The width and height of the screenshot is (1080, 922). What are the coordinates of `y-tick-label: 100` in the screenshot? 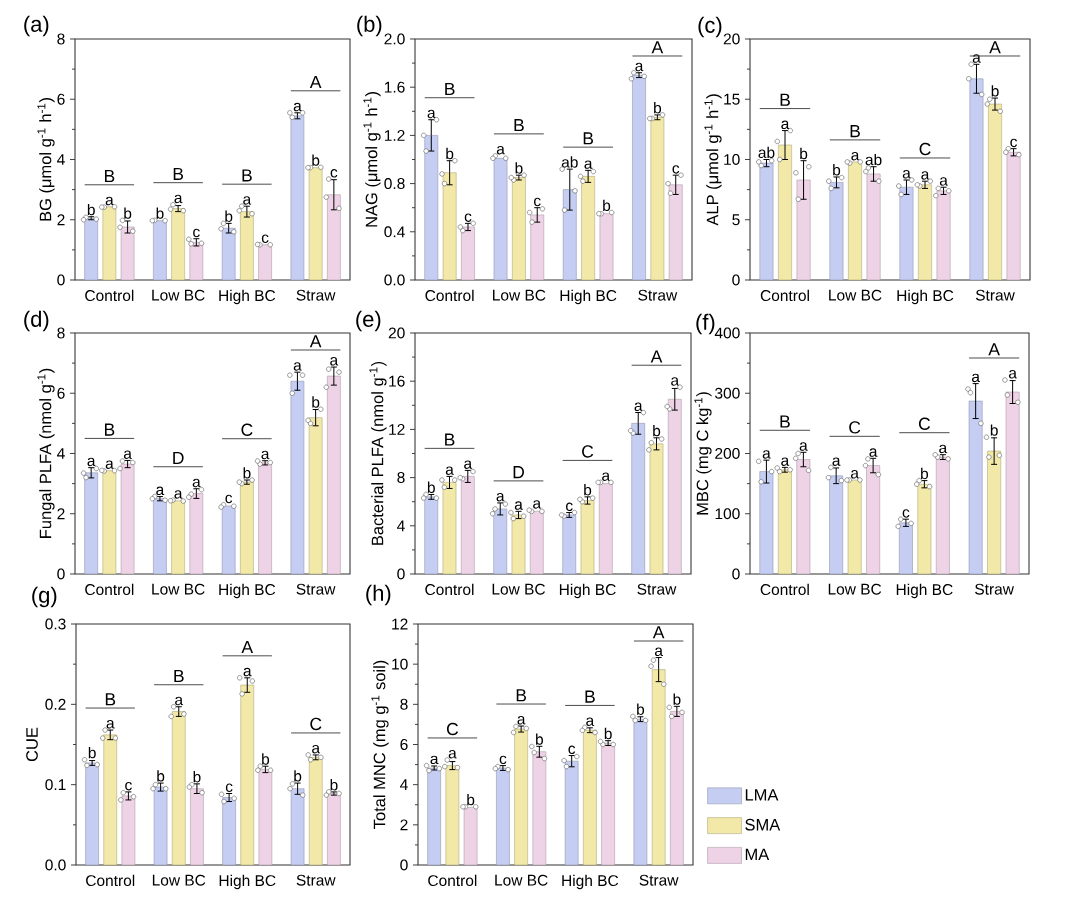 It's located at (727, 514).